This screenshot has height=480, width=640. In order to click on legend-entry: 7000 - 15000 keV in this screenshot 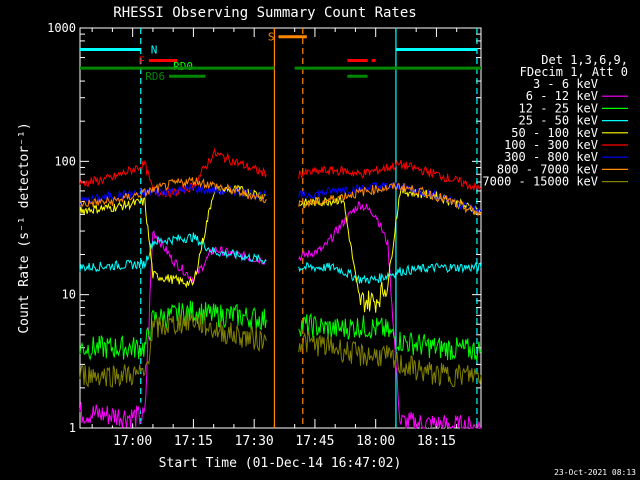, I will do `click(540, 182)`.